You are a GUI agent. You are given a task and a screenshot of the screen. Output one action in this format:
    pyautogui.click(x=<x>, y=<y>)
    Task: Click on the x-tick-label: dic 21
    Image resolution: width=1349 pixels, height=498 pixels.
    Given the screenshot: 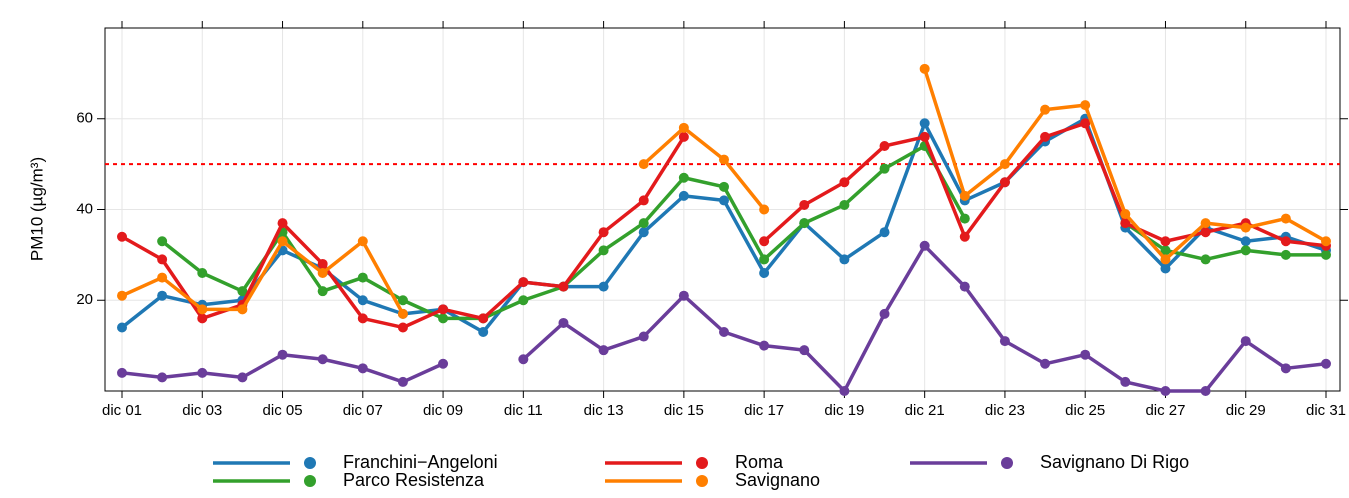 What is the action you would take?
    pyautogui.click(x=925, y=410)
    